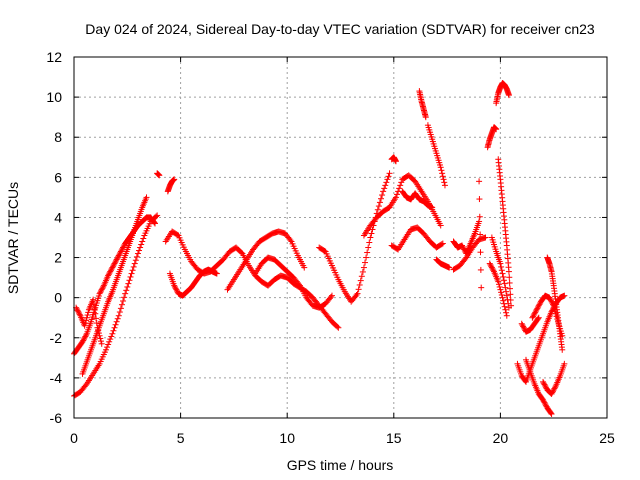 The height and width of the screenshot is (480, 640). What do you see at coordinates (181, 438) in the screenshot?
I see `x-tick-label: 5` at bounding box center [181, 438].